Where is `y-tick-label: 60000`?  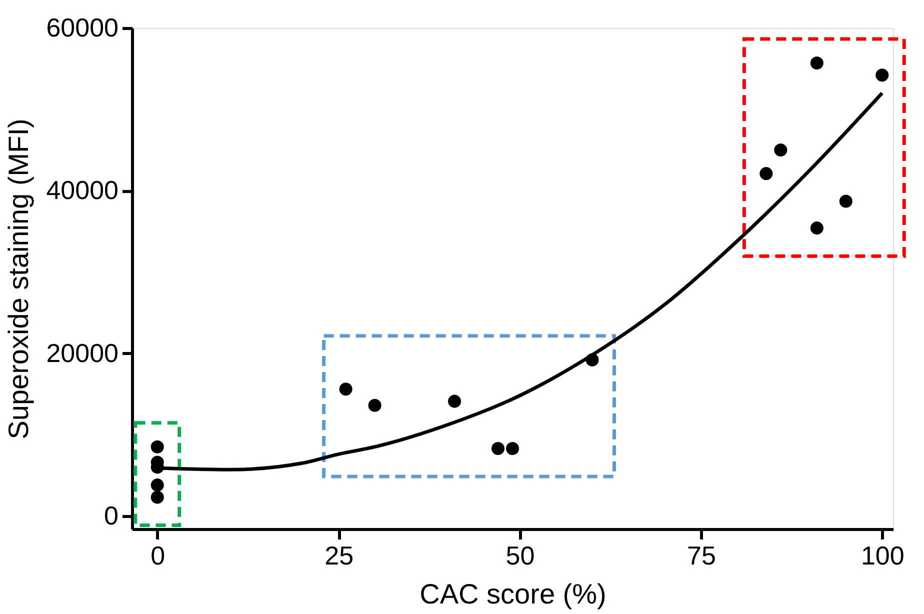
y-tick-label: 60000 is located at coordinates (82, 27).